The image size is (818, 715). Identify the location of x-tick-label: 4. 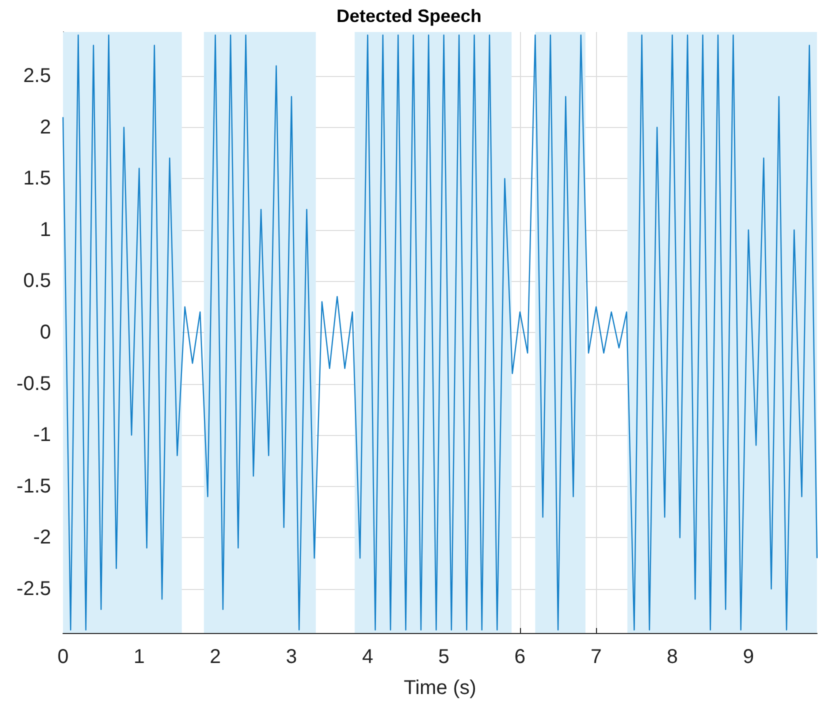
(368, 657).